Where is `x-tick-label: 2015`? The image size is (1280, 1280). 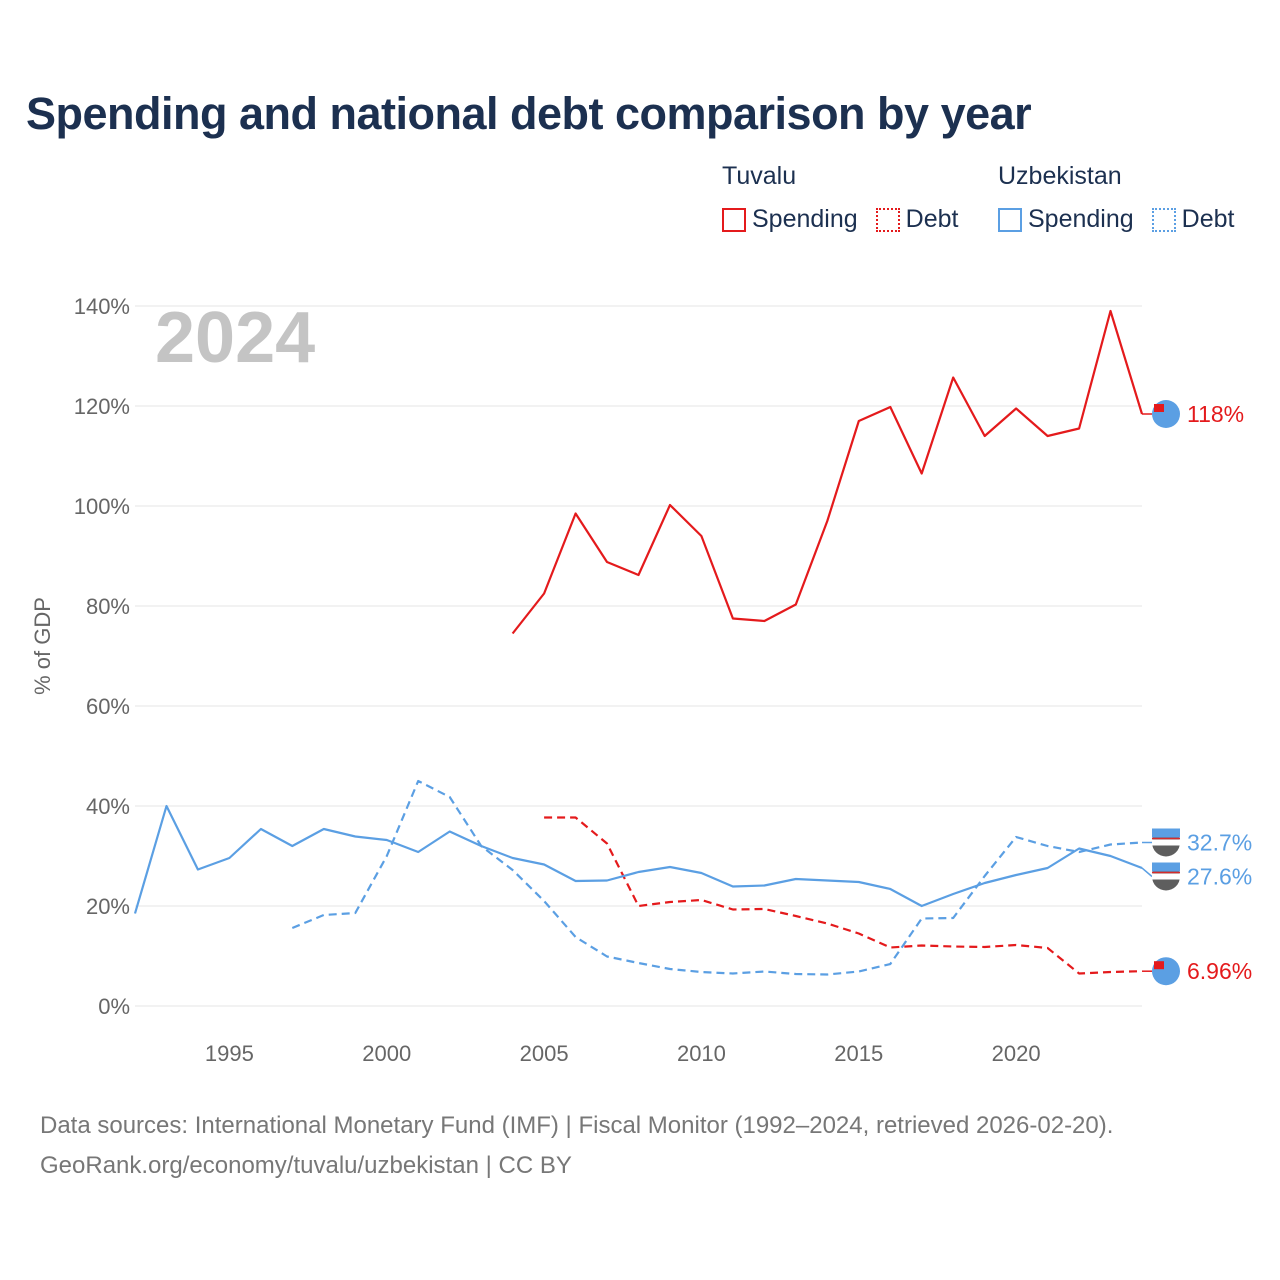
x-tick-label: 2015 is located at coordinates (858, 1053).